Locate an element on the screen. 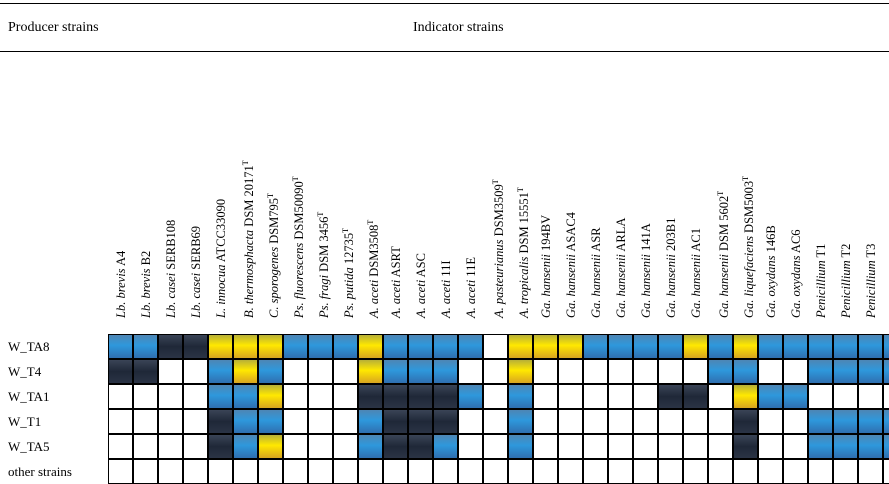 The image size is (889, 484). producer-strain-label: other strains is located at coordinates (40, 471).